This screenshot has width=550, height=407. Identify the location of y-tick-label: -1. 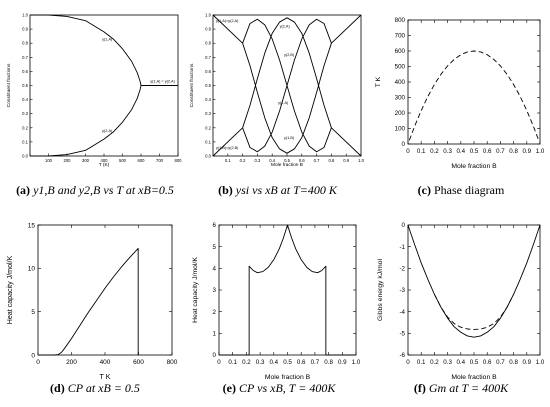
(402, 247).